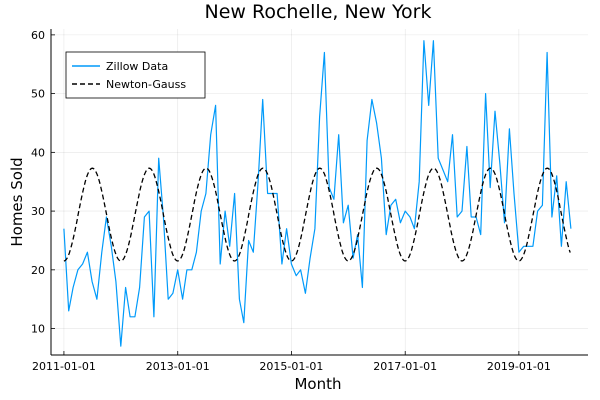 Image resolution: width=600 pixels, height=400 pixels. What do you see at coordinates (146, 84) in the screenshot?
I see `legend-label-newton-gauss: Newton-Gauss` at bounding box center [146, 84].